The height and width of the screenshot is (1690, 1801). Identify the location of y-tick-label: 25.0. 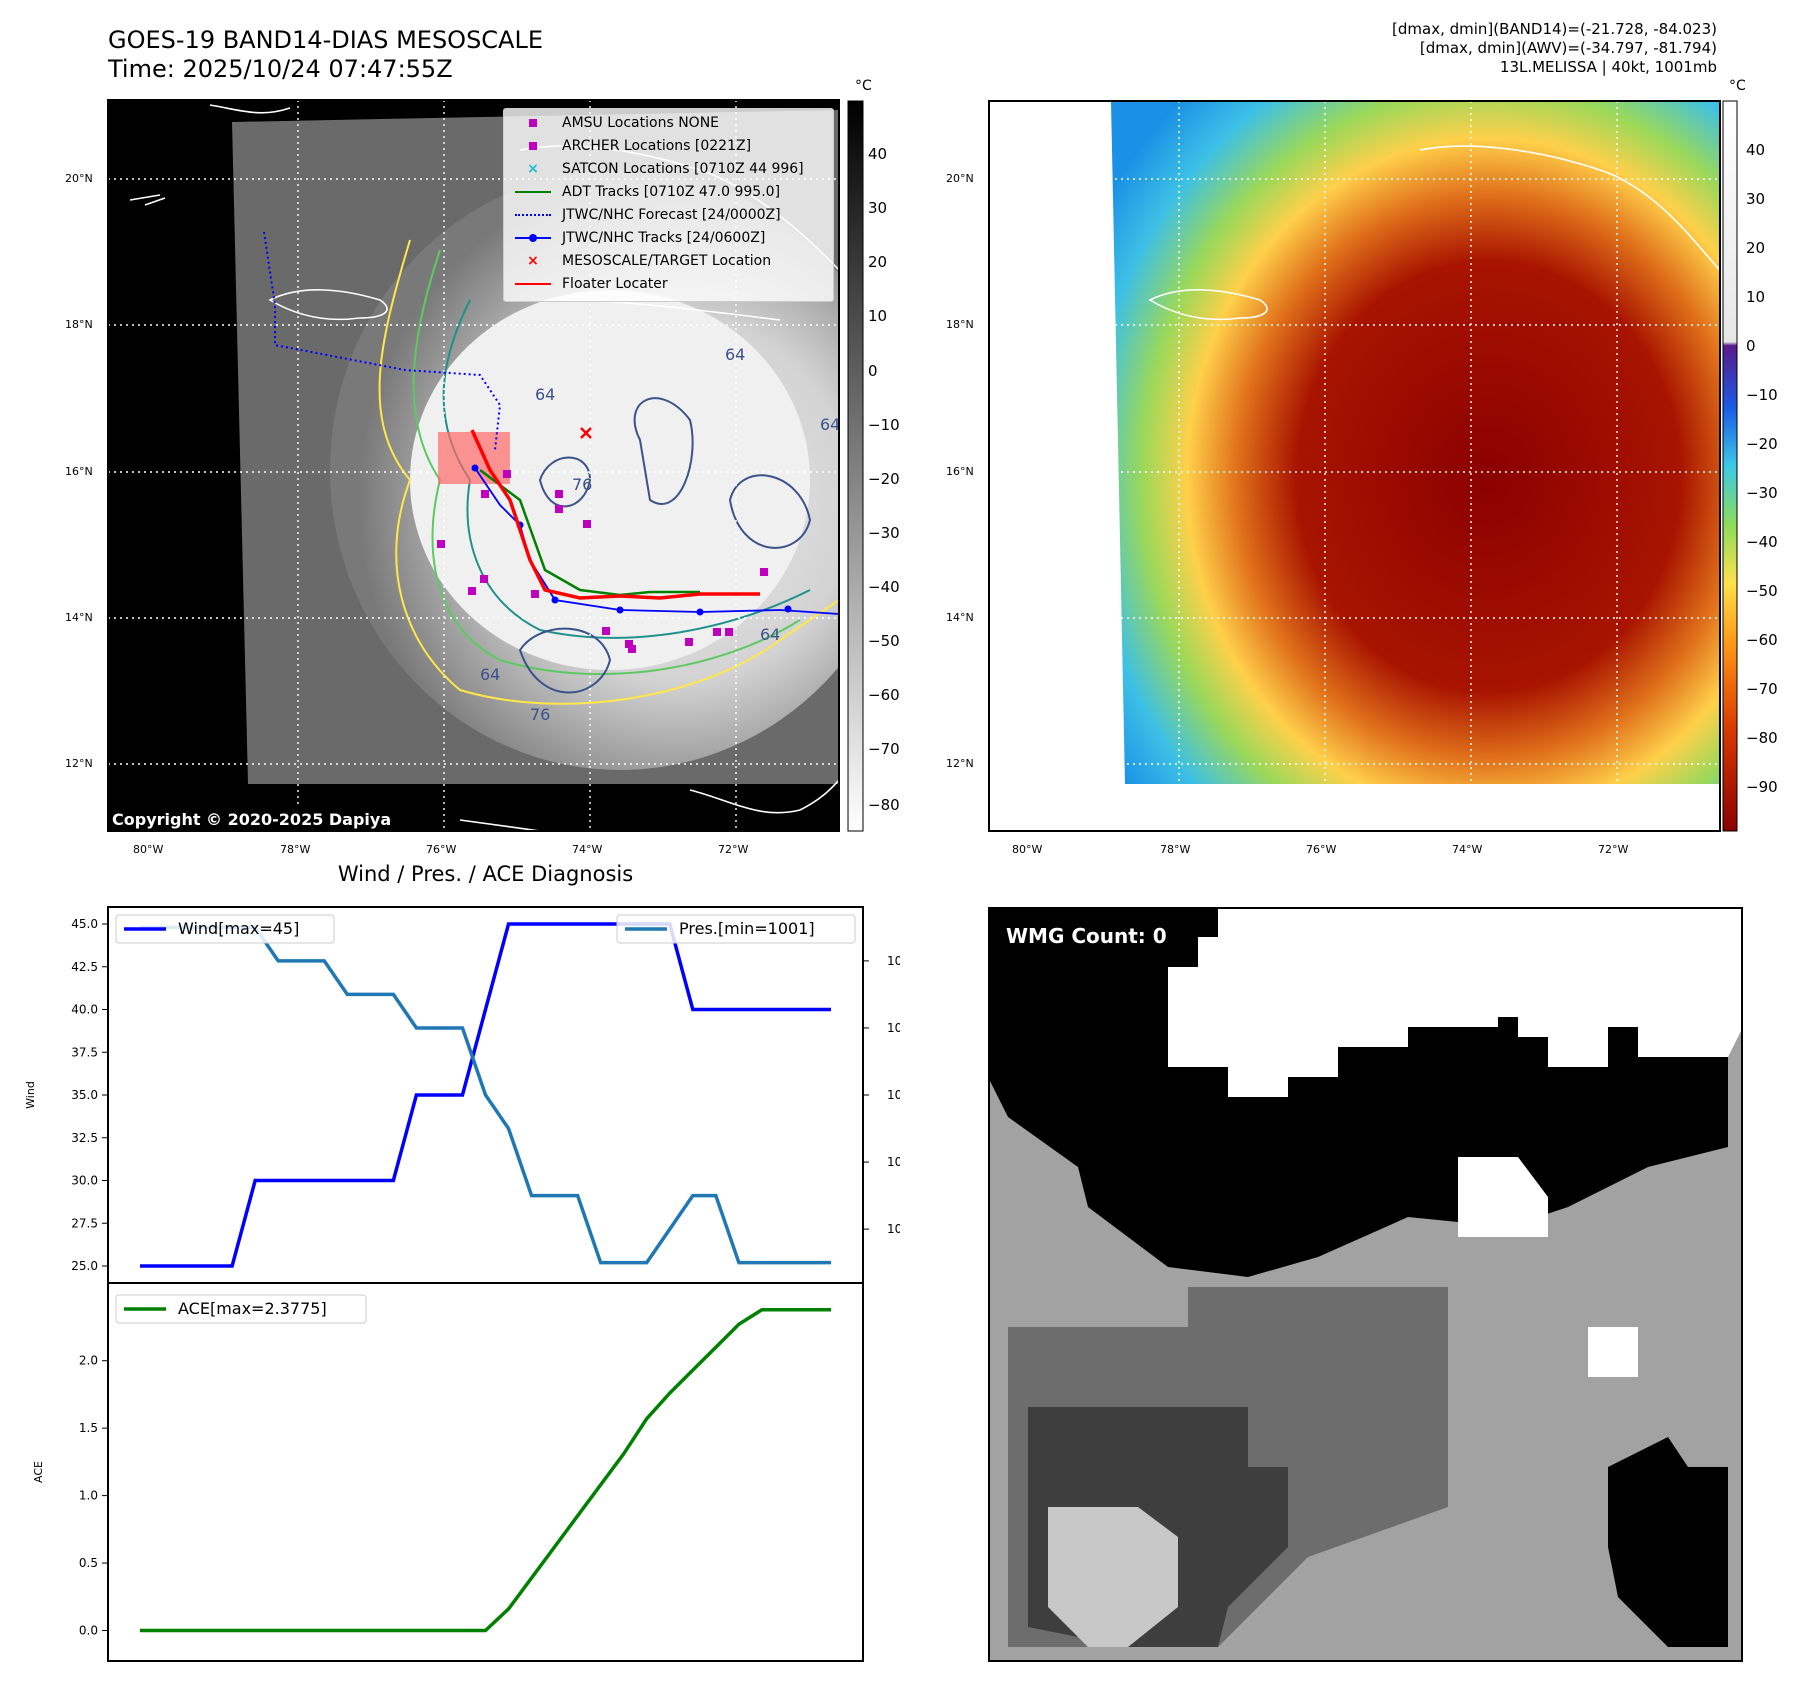
(84, 1266).